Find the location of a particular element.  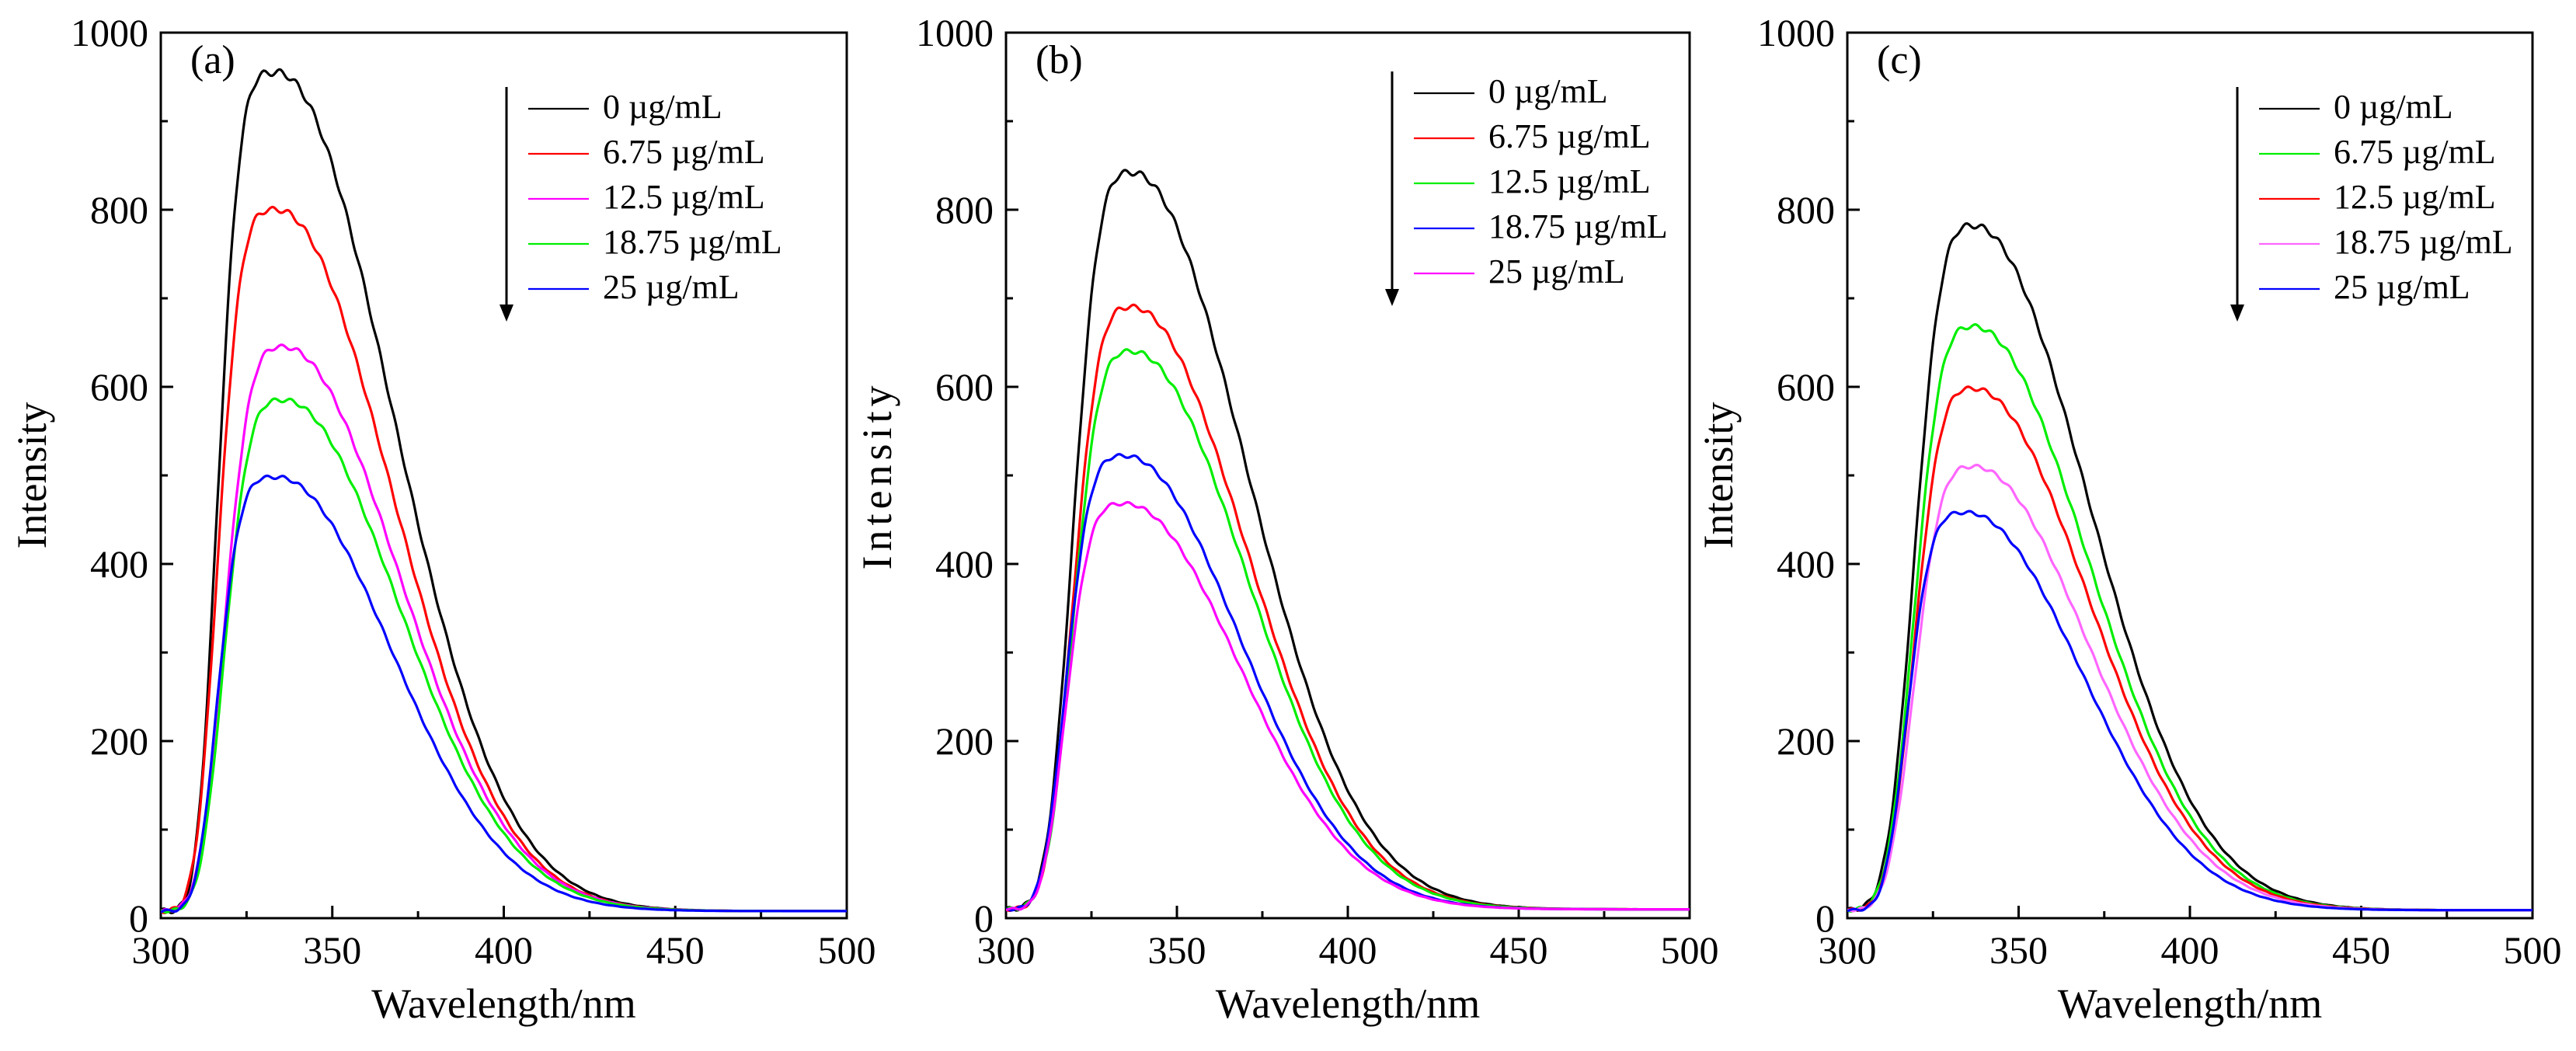

panel-label: (b) is located at coordinates (1059, 60).